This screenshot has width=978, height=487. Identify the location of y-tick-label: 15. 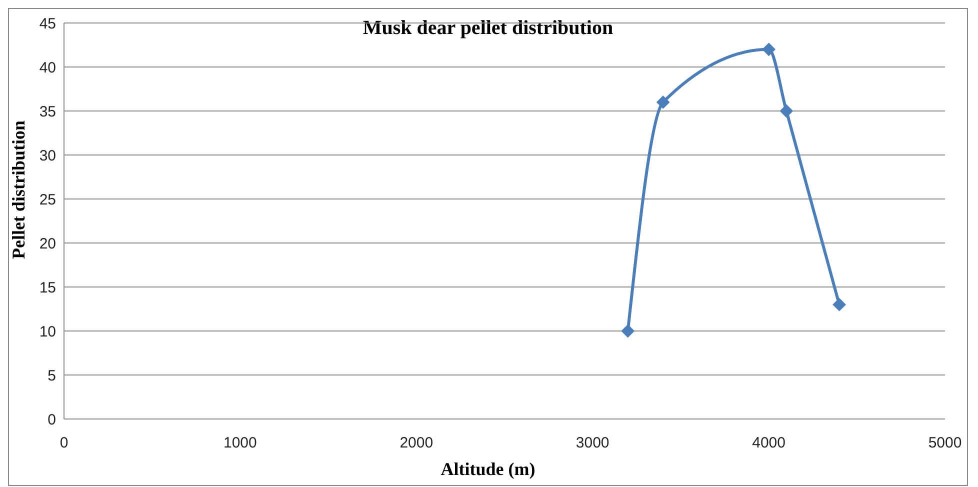
(47, 287).